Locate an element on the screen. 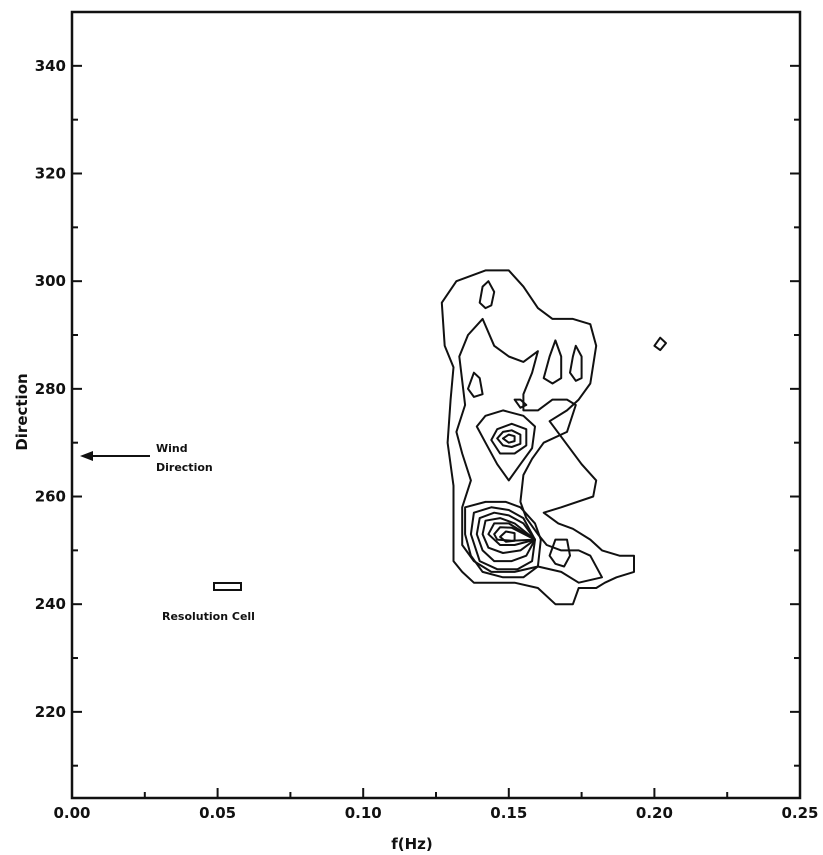 The image size is (823, 855). y-tick-label: 220 is located at coordinates (50, 712).